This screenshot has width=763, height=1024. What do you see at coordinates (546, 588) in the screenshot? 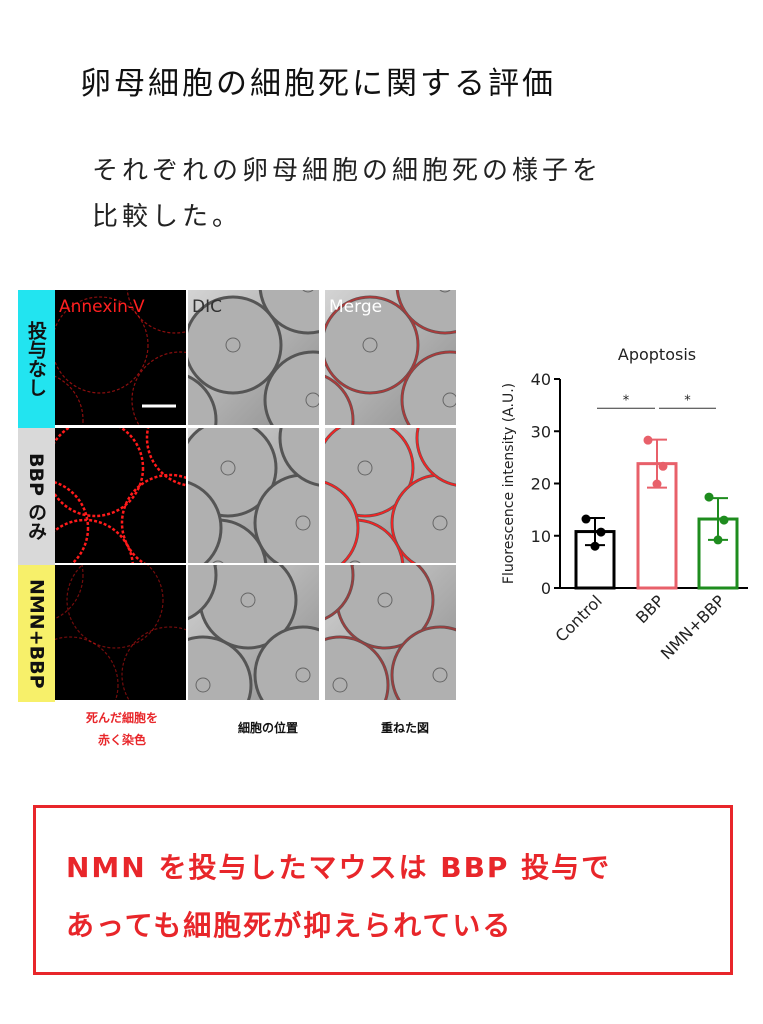
I see `y-tick-label: 0` at bounding box center [546, 588].